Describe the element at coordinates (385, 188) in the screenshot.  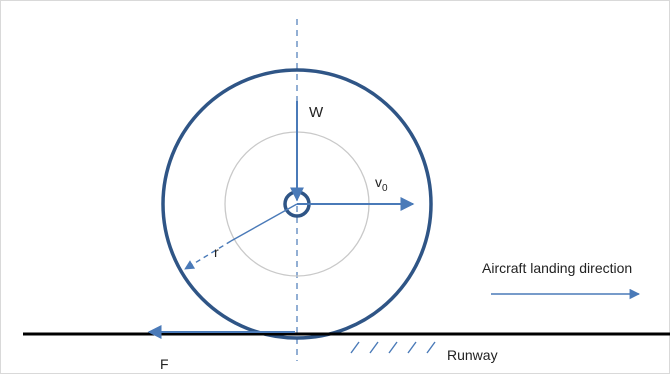
I see `velocity-label-subscript: 0` at that location.